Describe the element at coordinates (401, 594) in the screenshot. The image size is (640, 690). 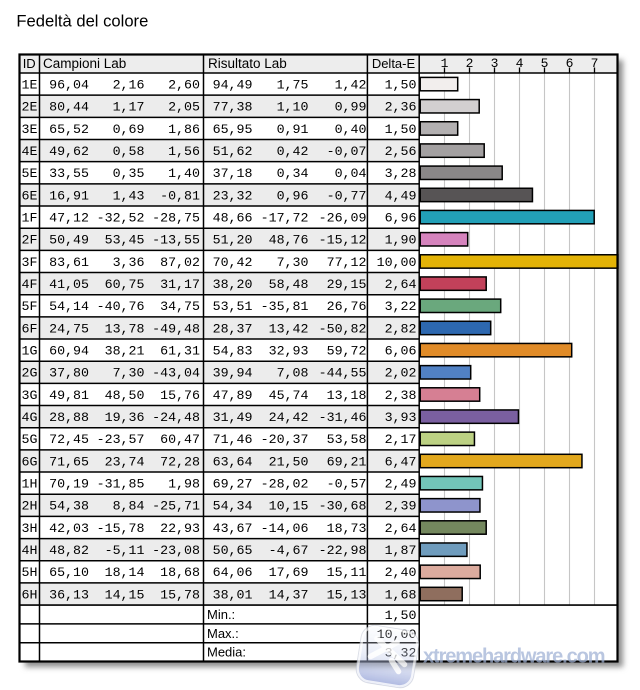
I see `svg-text: 1,68` at that location.